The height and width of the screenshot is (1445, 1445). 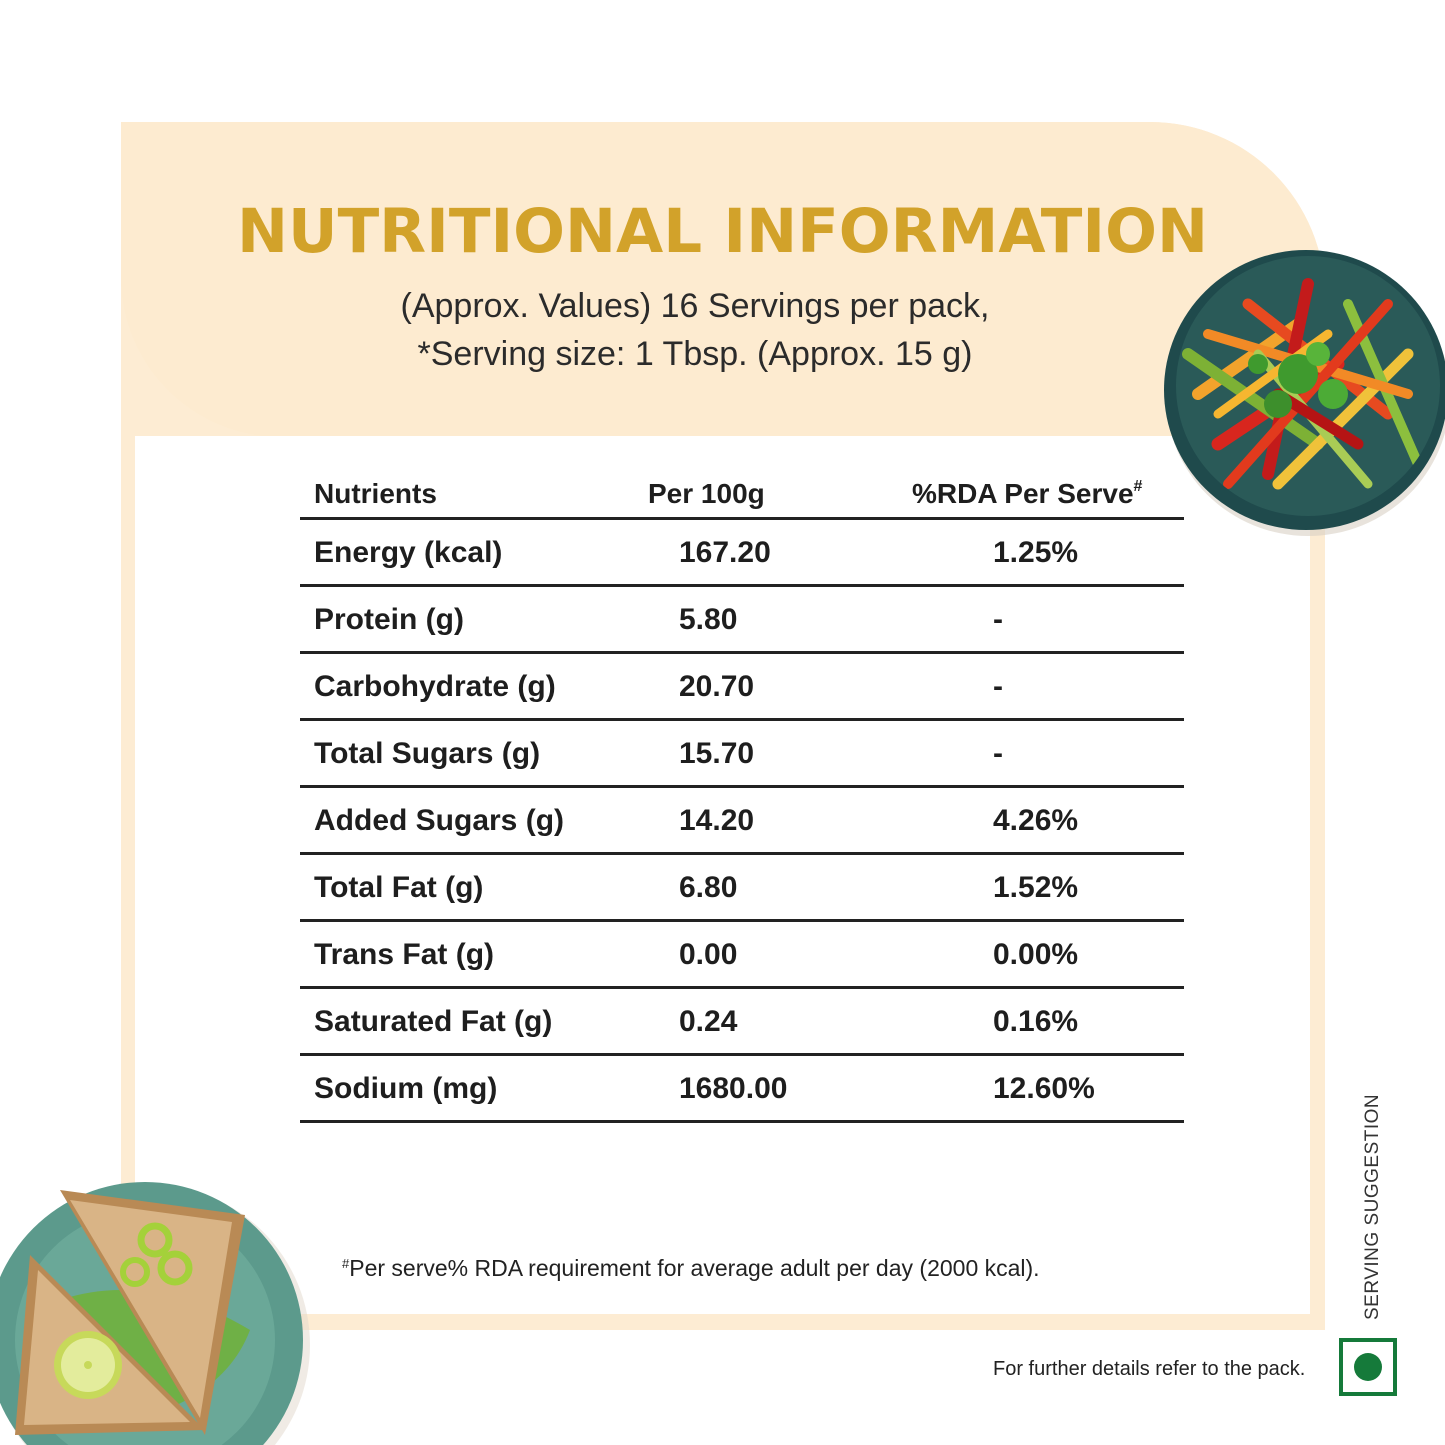 I want to click on table-row: Sodium (mg) 1680.00 12.60%, so click(x=742, y=1089).